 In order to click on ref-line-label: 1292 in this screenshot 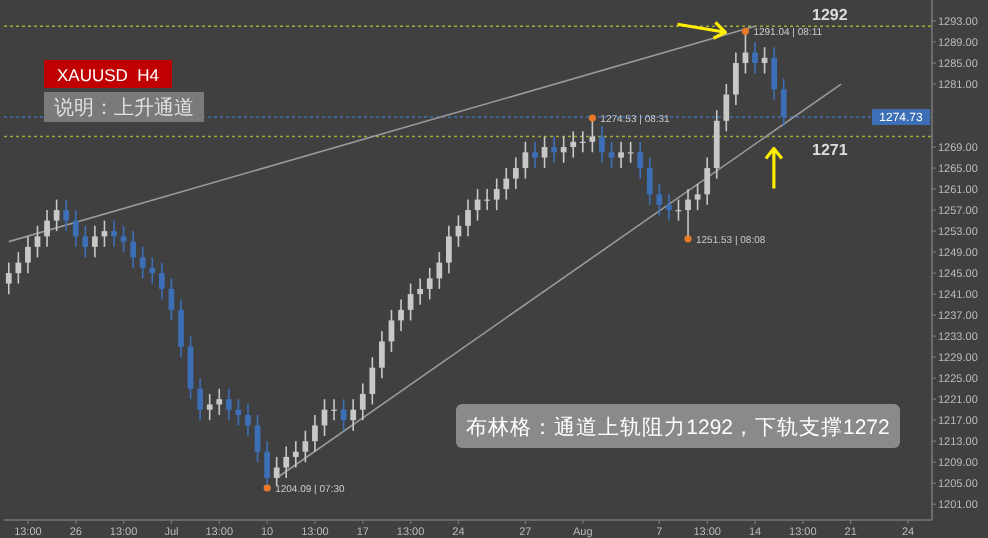, I will do `click(830, 15)`.